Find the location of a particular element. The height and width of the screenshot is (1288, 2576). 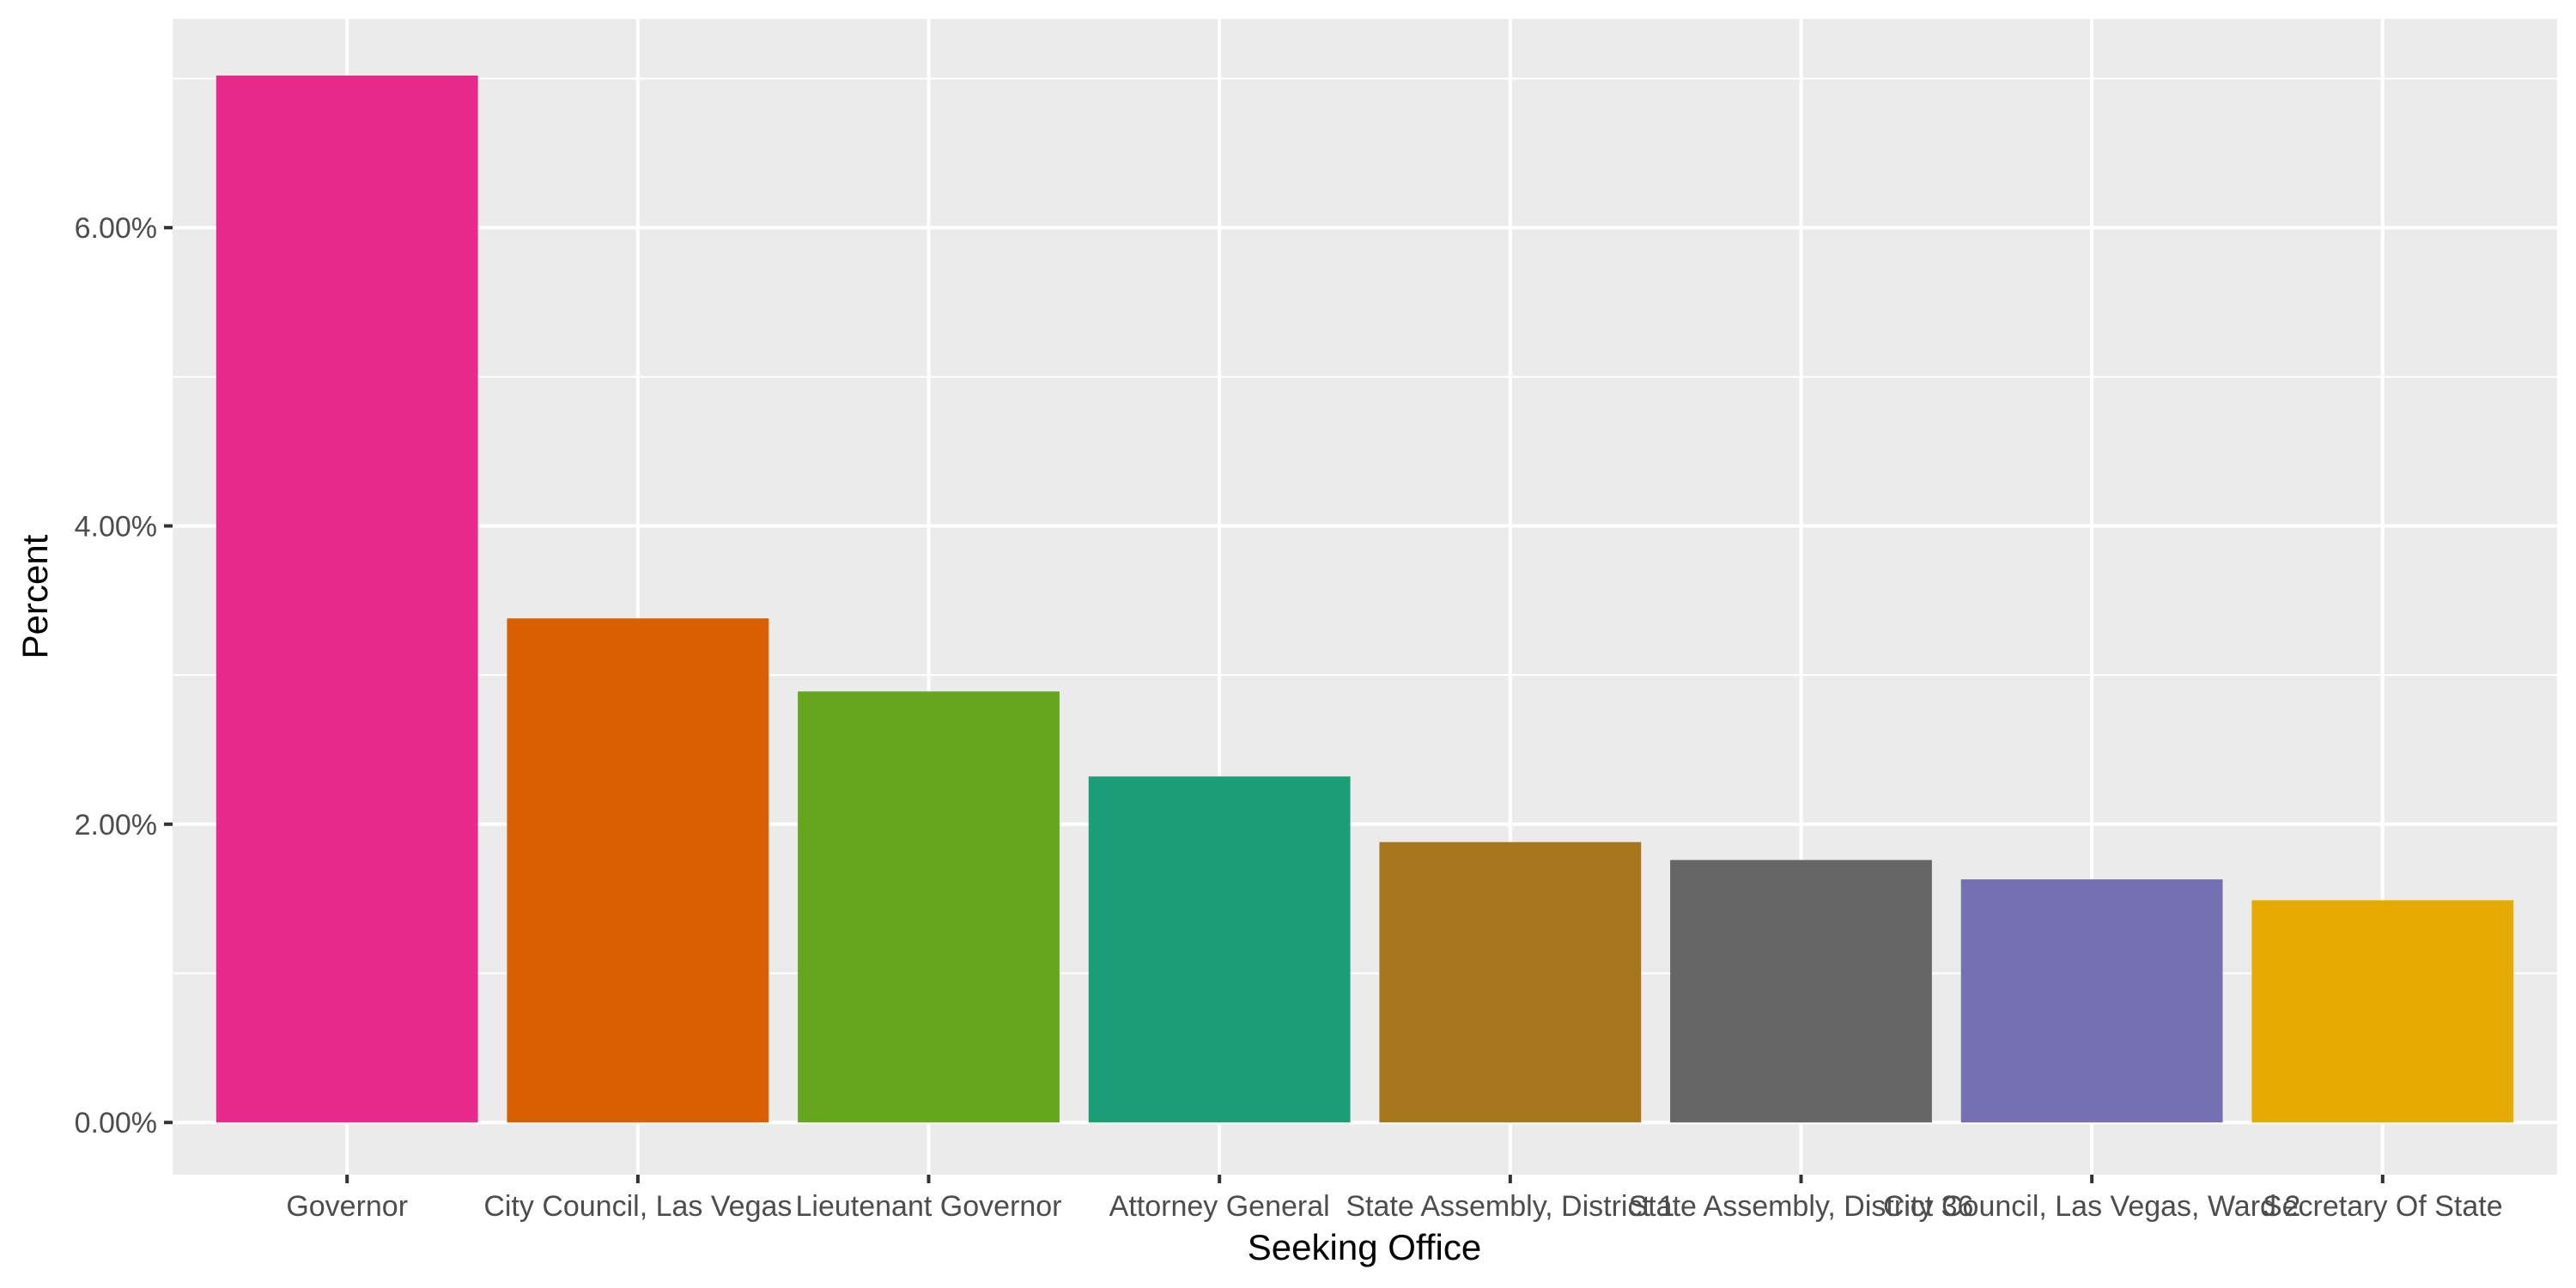

x-tick-label: Attorney General is located at coordinates (1219, 1206).